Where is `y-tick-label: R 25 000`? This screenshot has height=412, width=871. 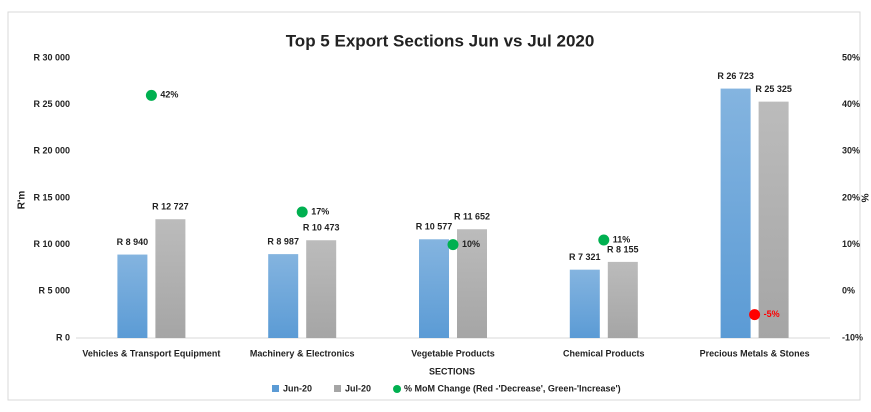 y-tick-label: R 25 000 is located at coordinates (51, 104).